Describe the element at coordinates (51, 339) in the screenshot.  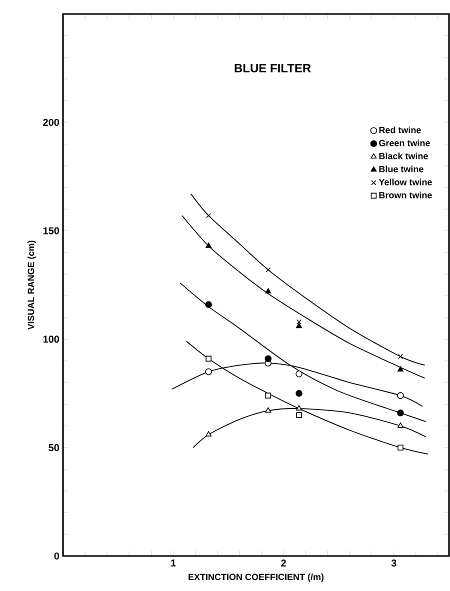
I see `y-tick-label: 100` at that location.